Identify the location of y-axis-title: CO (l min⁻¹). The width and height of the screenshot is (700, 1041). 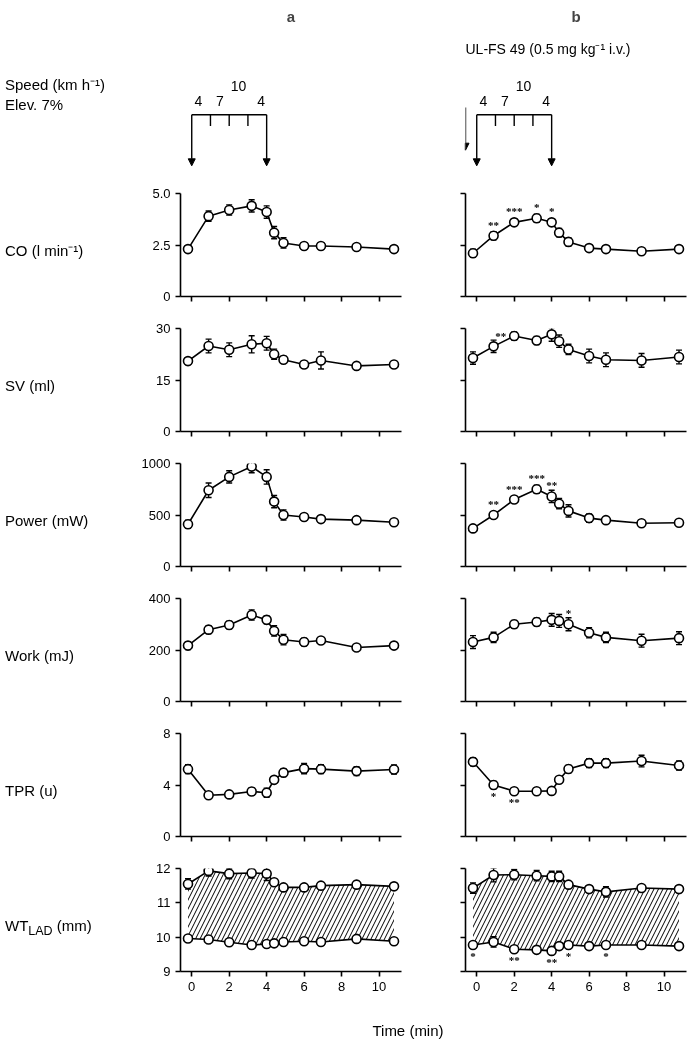
(44, 251).